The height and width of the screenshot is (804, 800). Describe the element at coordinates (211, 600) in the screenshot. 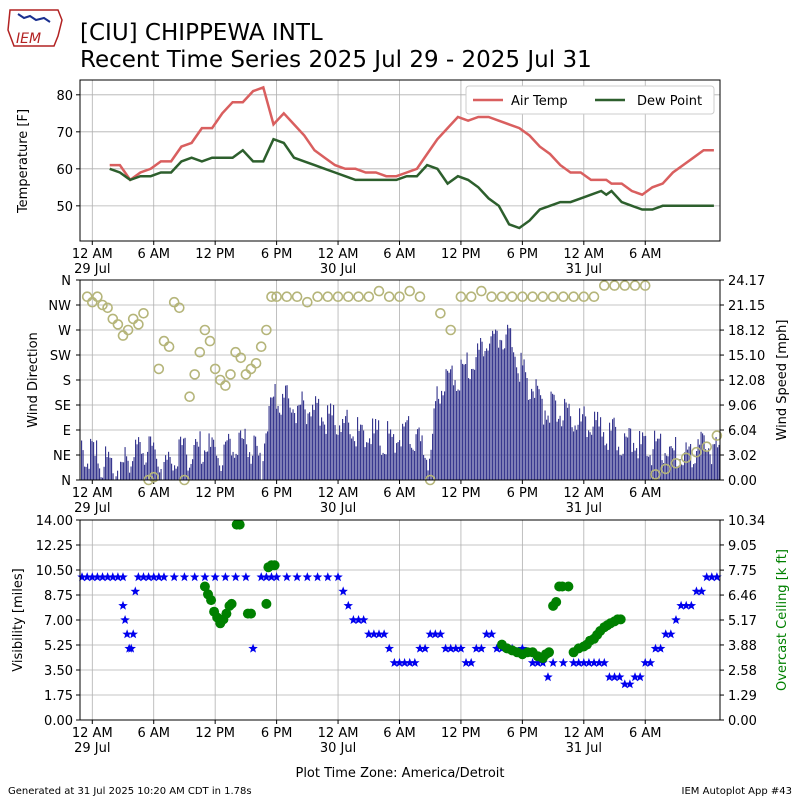

I see `ceiling-point` at that location.